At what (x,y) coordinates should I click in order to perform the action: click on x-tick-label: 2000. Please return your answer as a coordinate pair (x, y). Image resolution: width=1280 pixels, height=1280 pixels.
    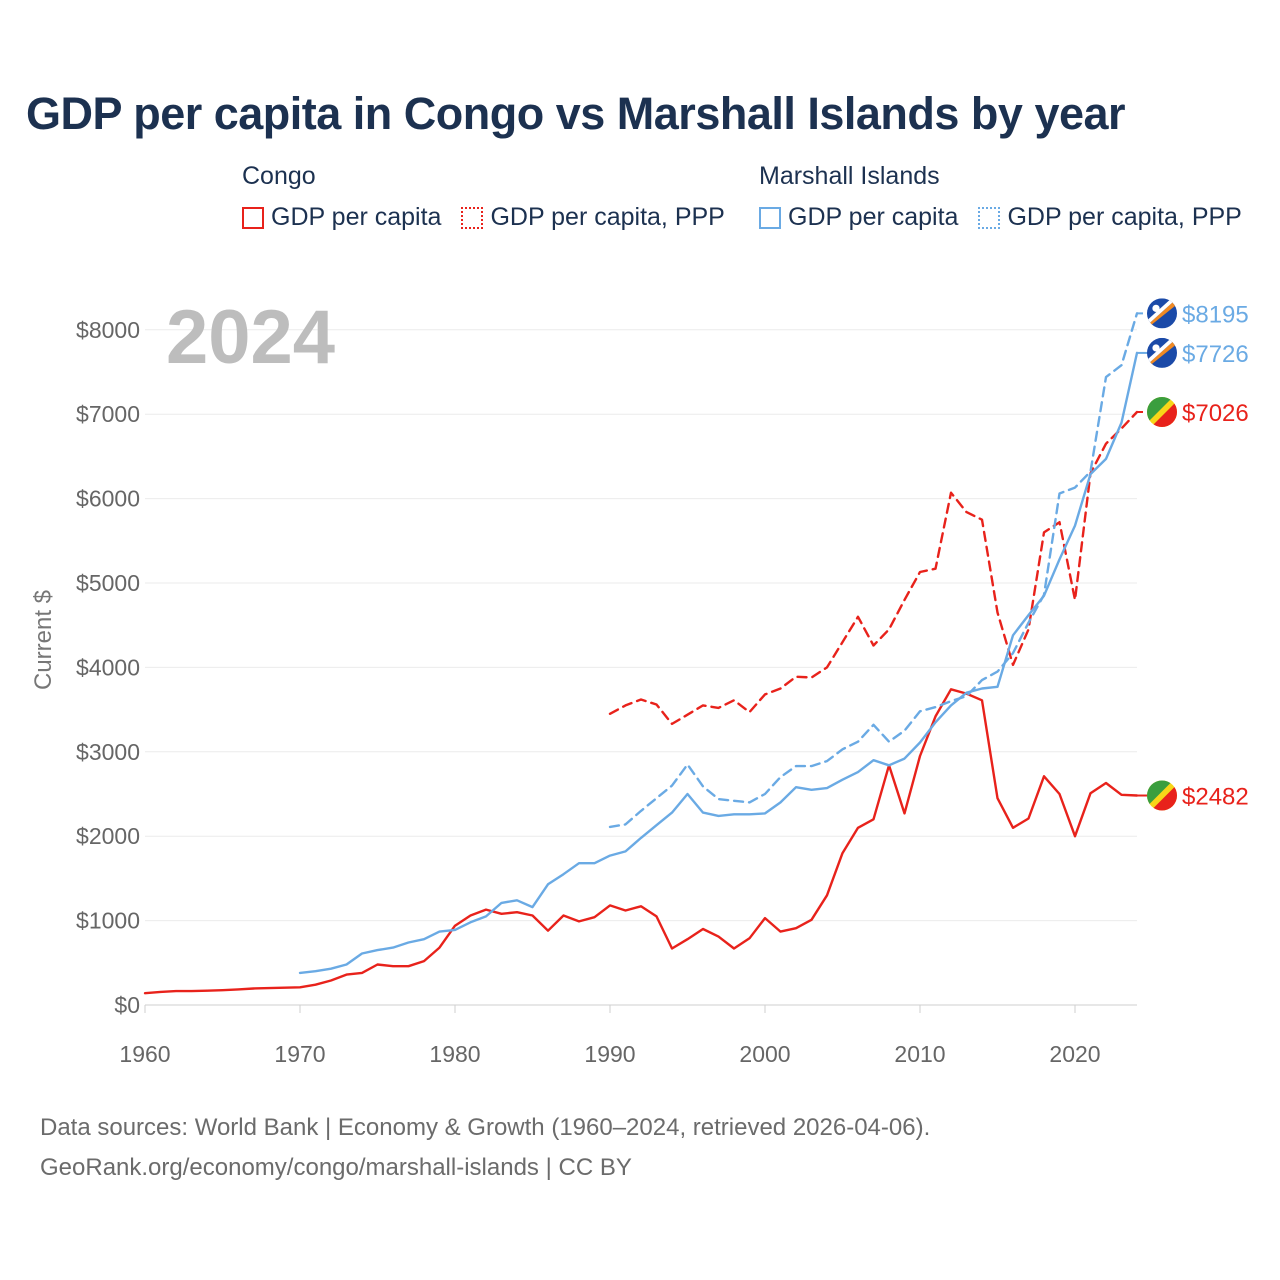
    Looking at the image, I should click on (764, 1054).